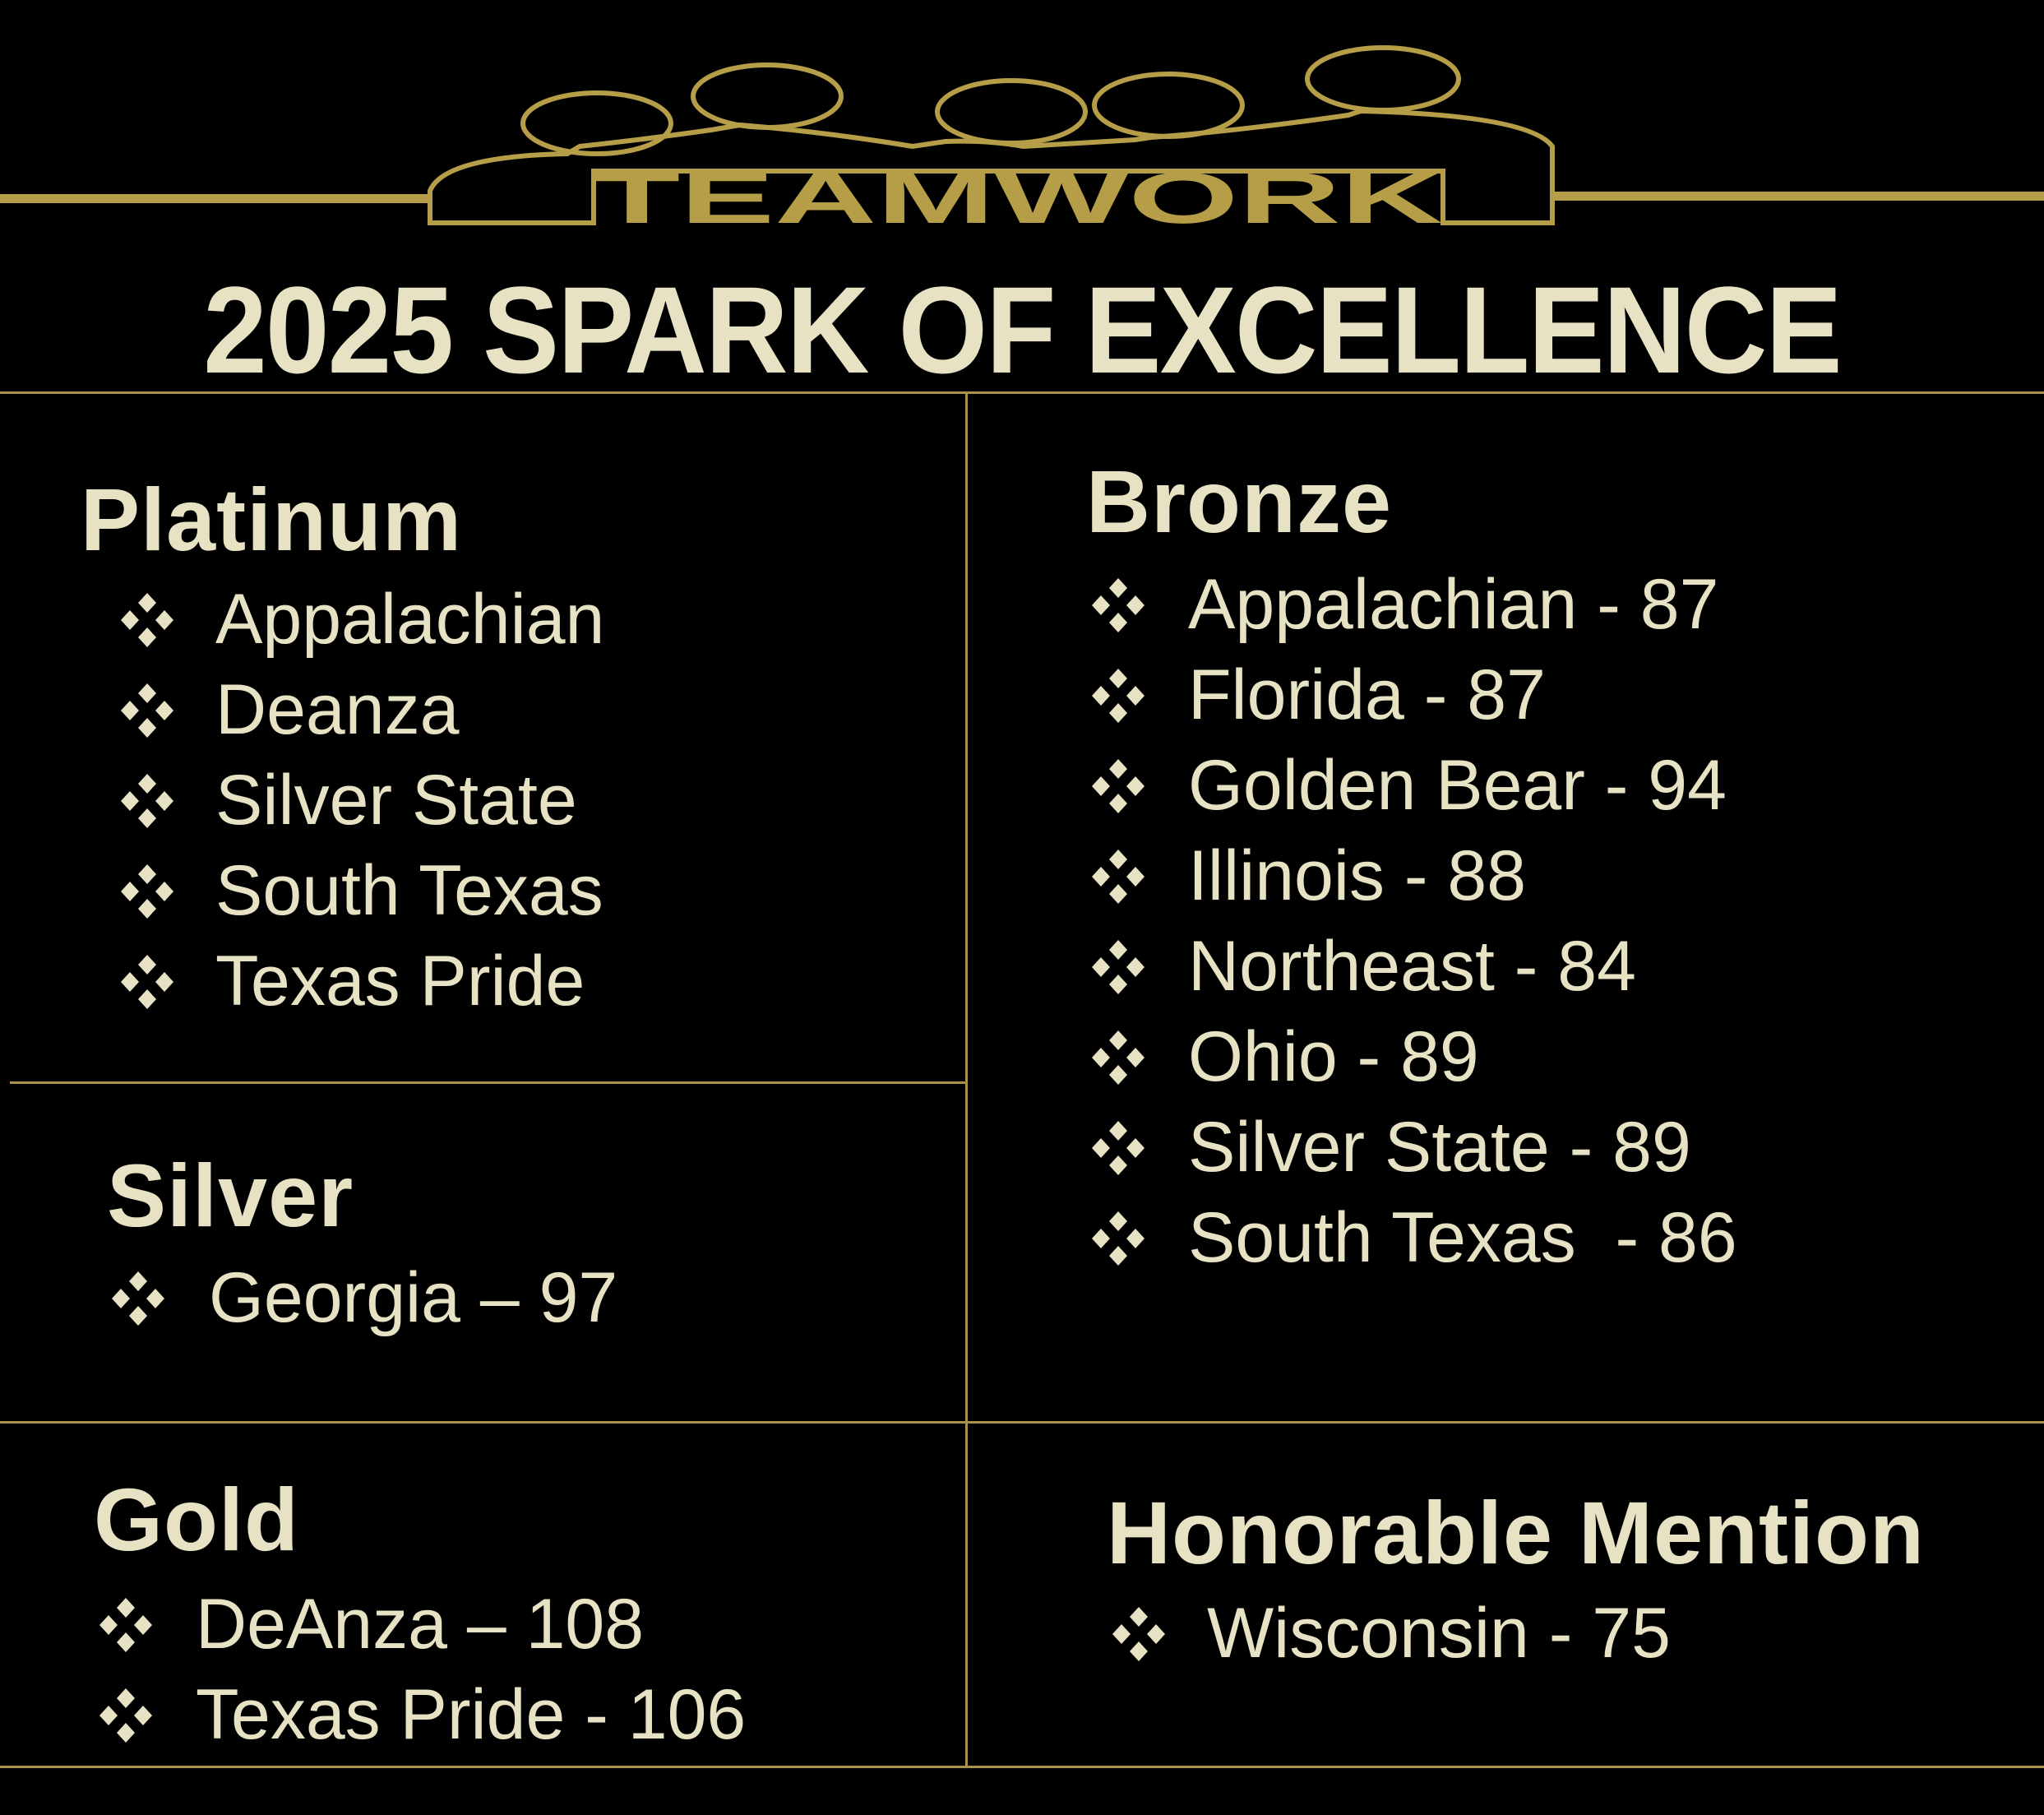 The width and height of the screenshot is (2044, 1815). What do you see at coordinates (230, 1195) in the screenshot?
I see `section-heading-silver: Silver` at bounding box center [230, 1195].